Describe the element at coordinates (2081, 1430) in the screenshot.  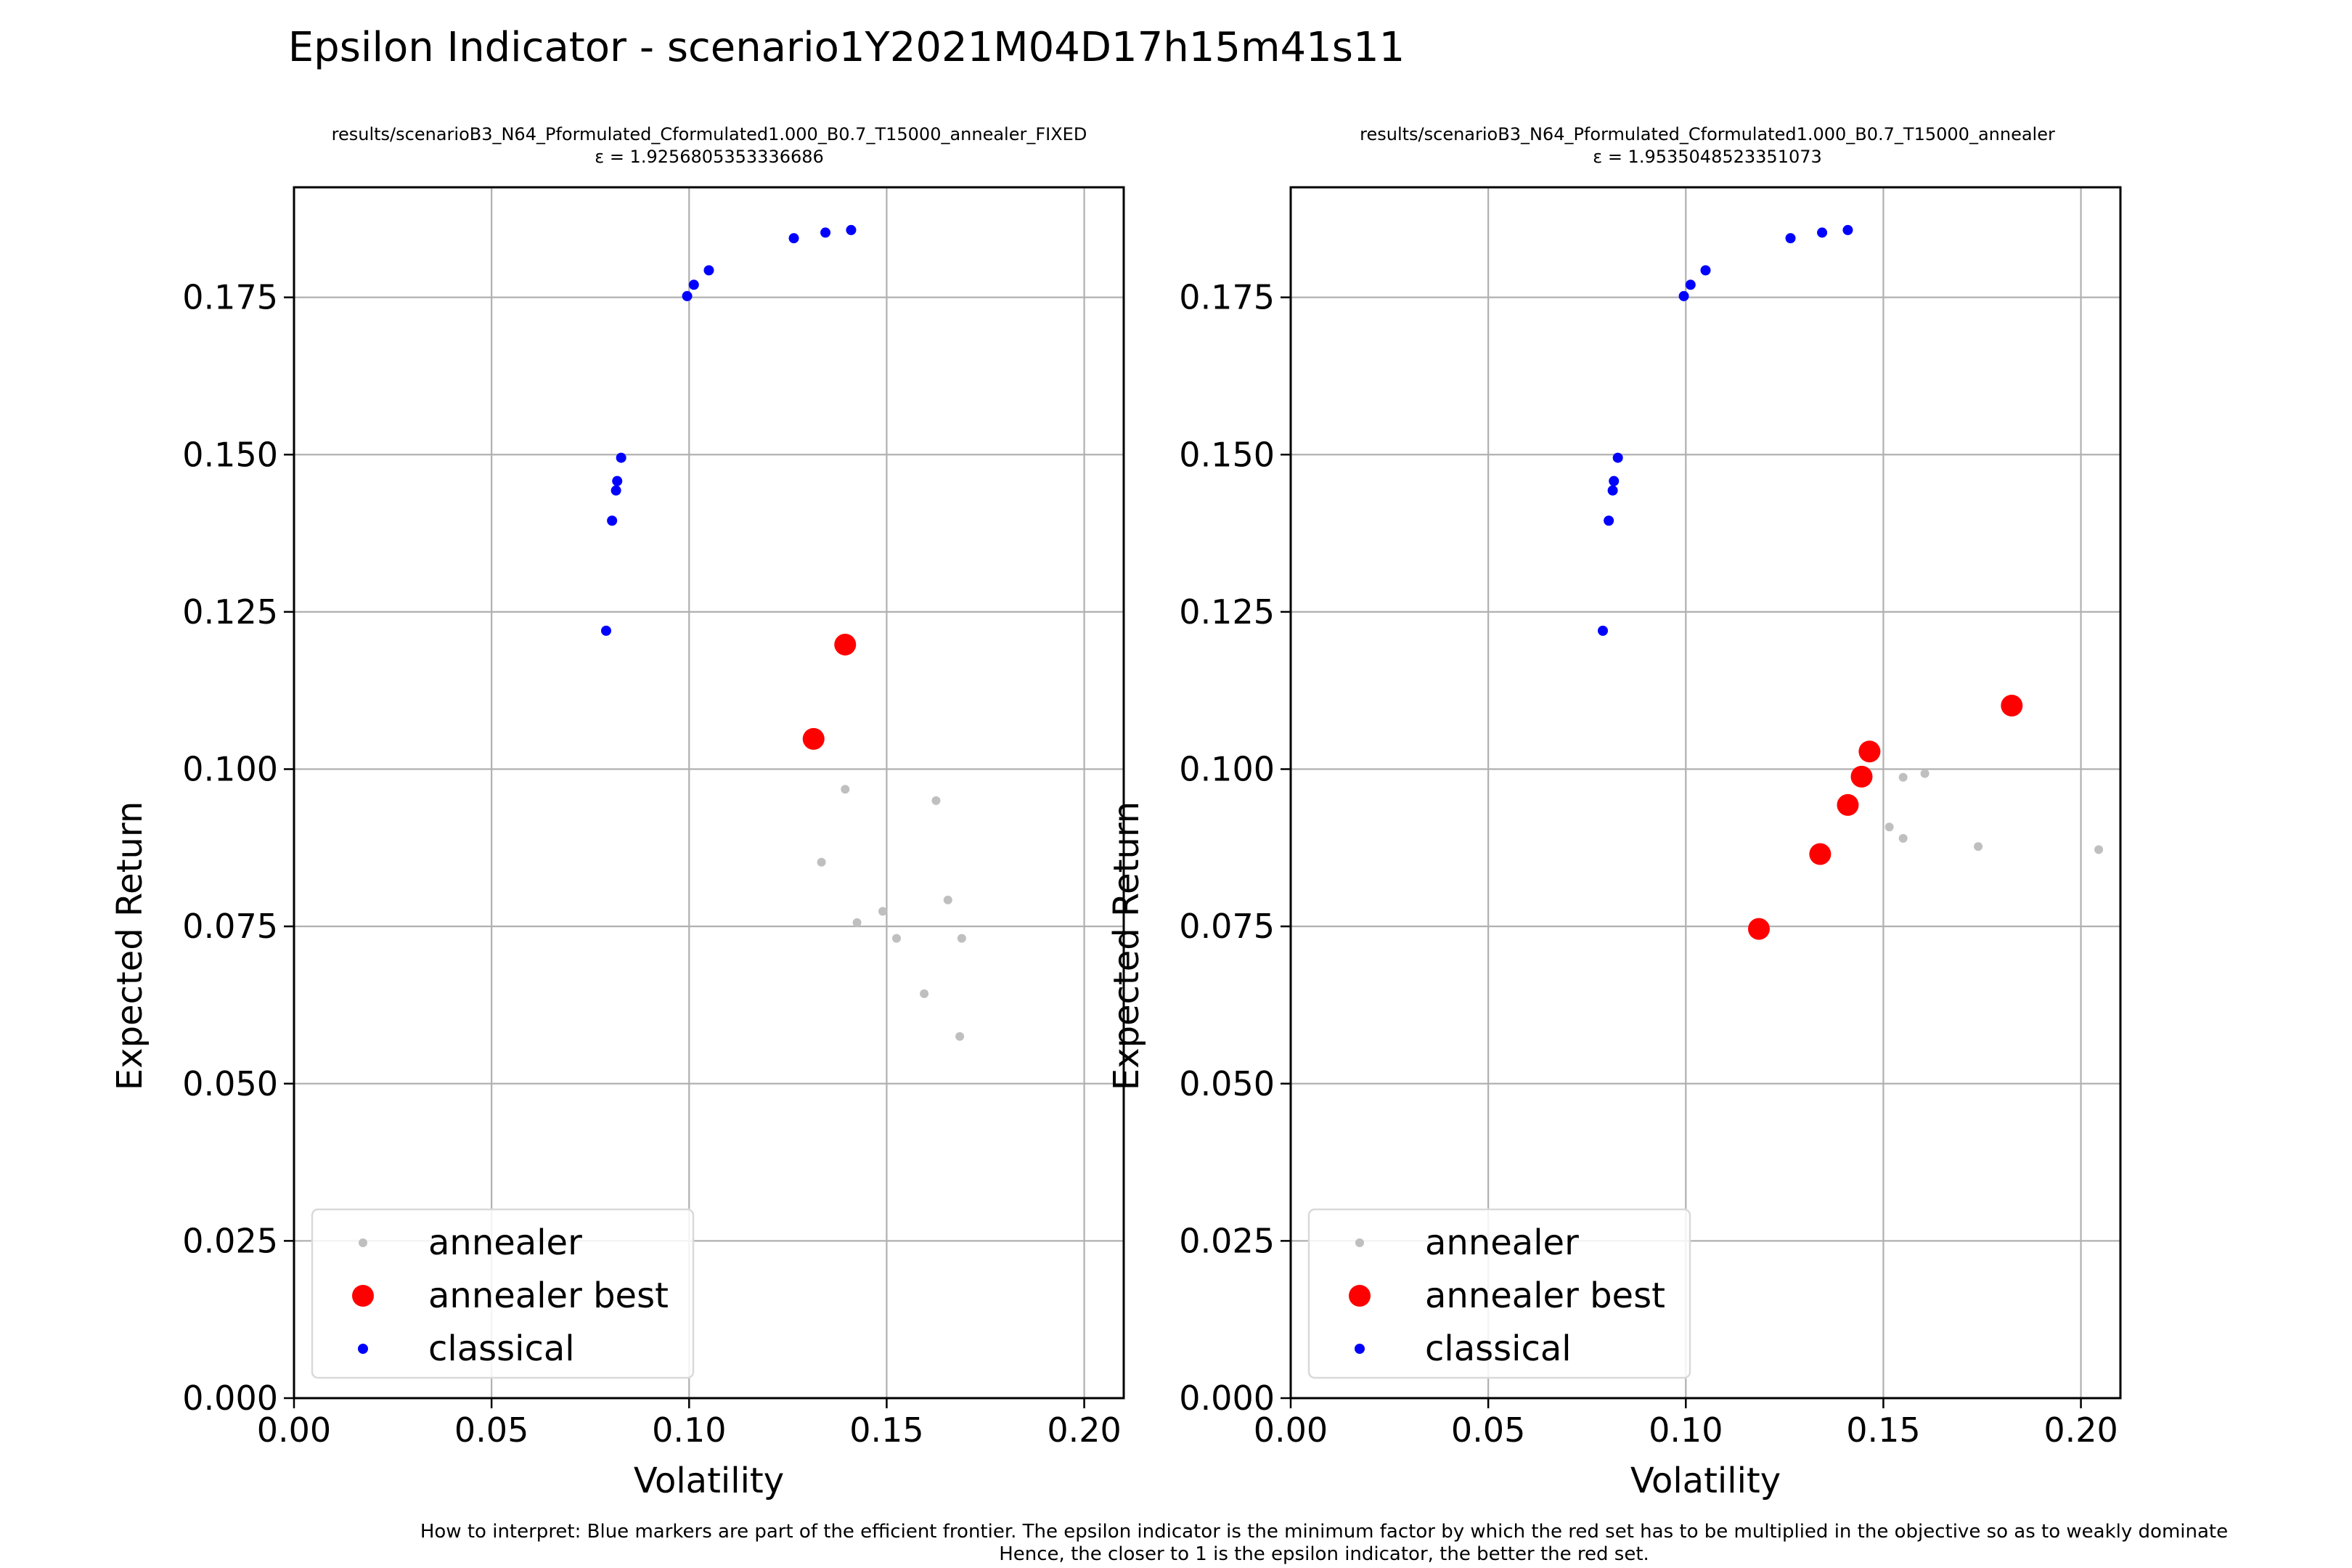
I see `right-x-tick-label: 0.20` at that location.